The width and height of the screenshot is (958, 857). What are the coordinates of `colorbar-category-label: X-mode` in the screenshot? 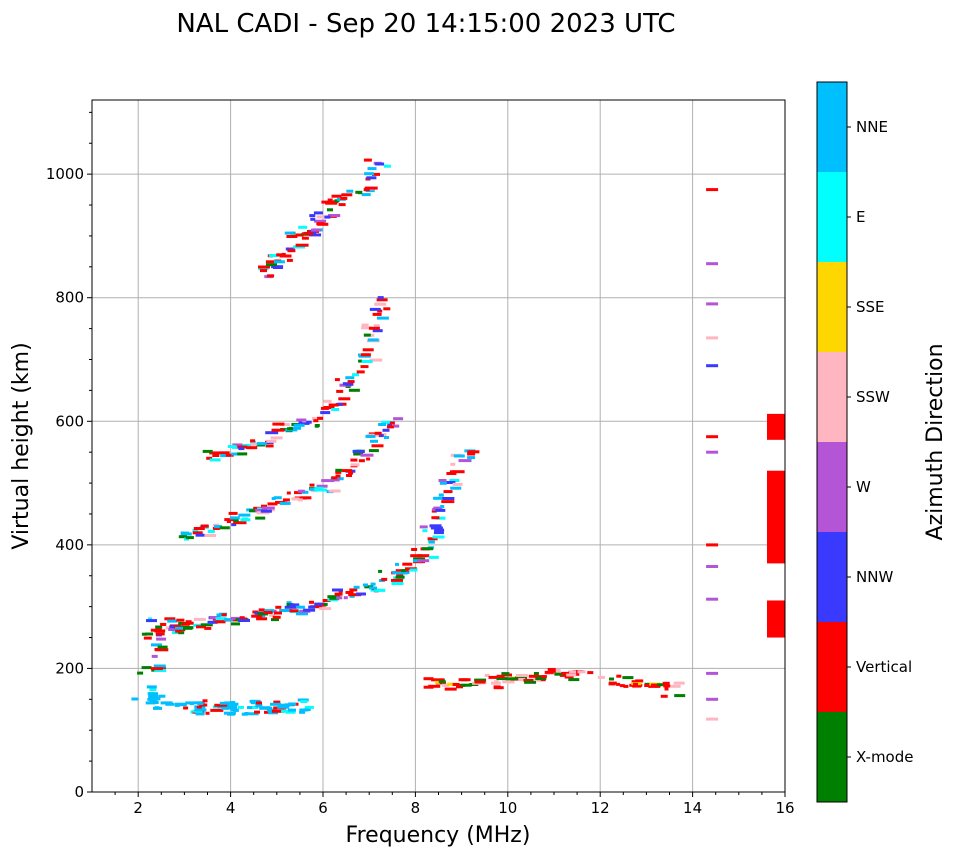 It's located at (884, 757).